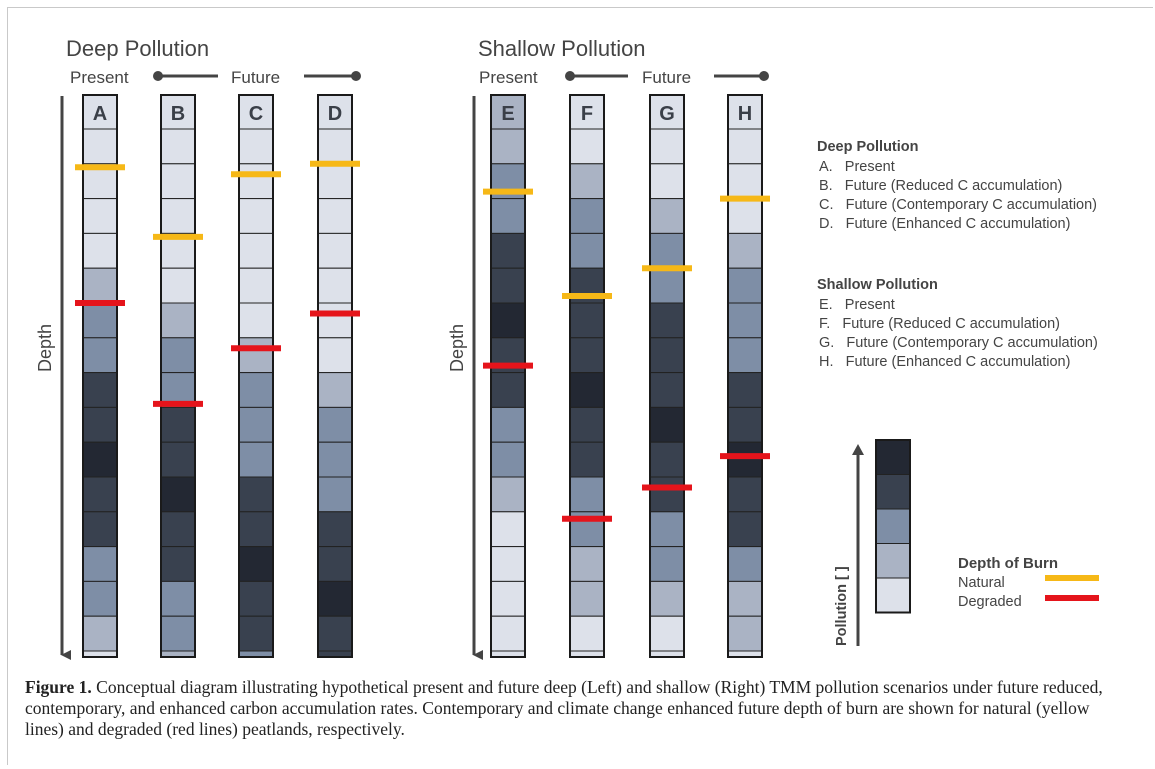 Image resolution: width=1155 pixels, height=769 pixels. I want to click on column-letter: C, so click(256, 114).